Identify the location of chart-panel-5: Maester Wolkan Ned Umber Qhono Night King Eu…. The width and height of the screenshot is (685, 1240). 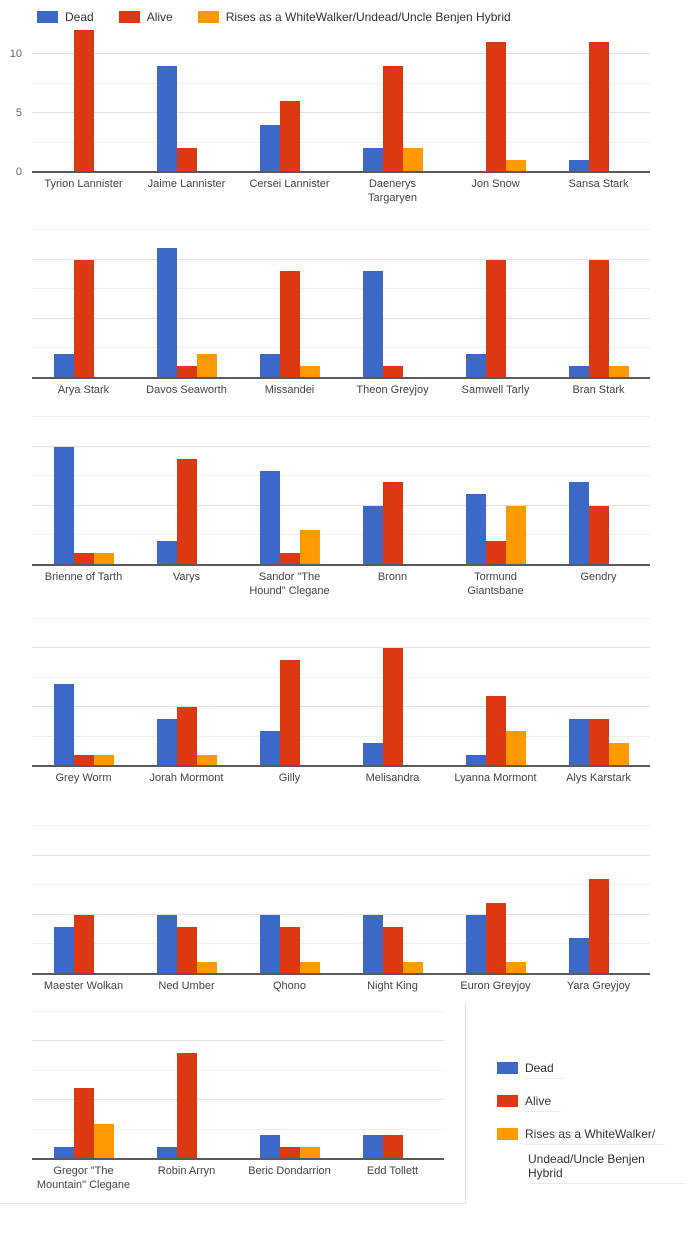
(342, 907).